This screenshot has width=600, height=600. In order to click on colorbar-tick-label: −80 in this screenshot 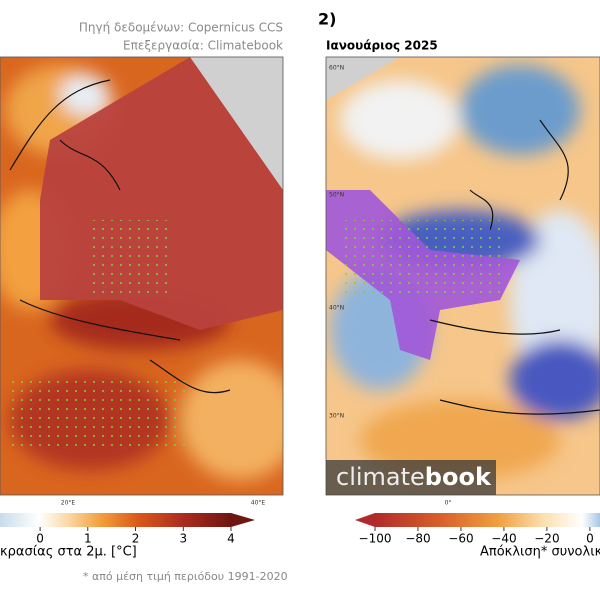, I will do `click(417, 539)`.